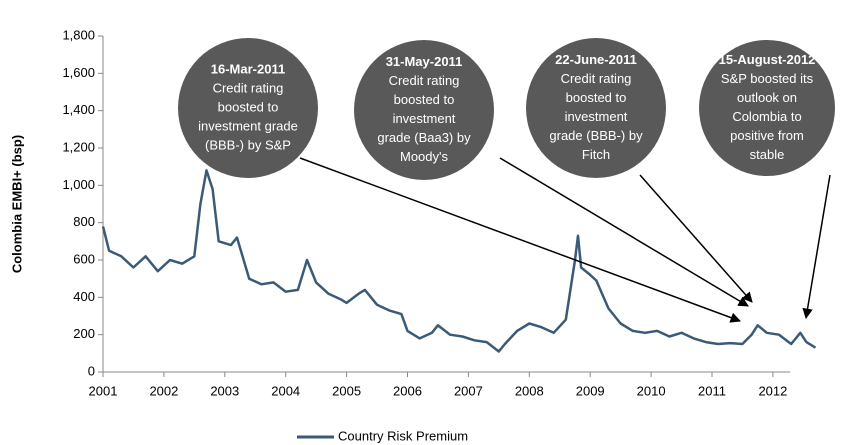 This screenshot has height=445, width=855. I want to click on x-tick-label: 2008, so click(529, 390).